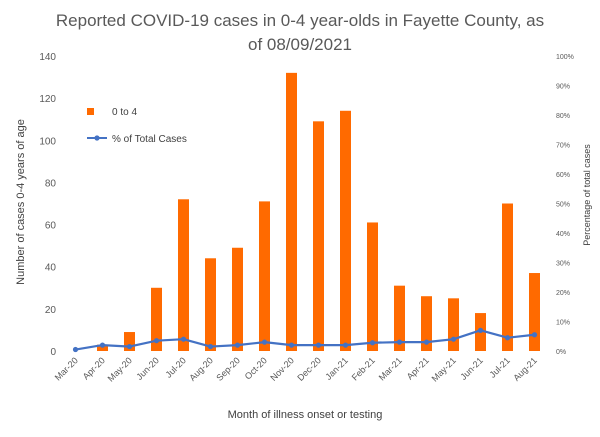 The width and height of the screenshot is (600, 437). What do you see at coordinates (21, 202) in the screenshot?
I see `y-axis-label: Number of cases 0-4 years of age` at bounding box center [21, 202].